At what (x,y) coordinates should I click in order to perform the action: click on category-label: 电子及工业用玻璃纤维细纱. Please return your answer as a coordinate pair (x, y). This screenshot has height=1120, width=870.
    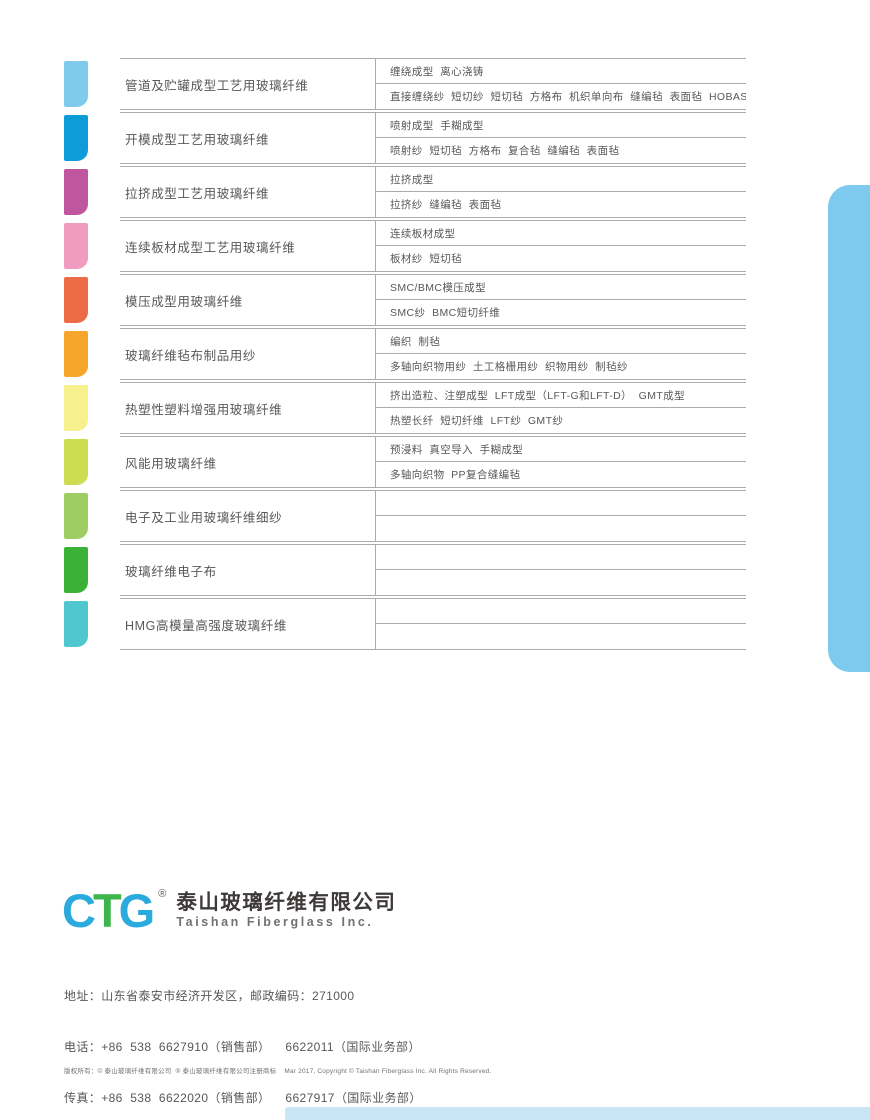
    Looking at the image, I should click on (204, 517).